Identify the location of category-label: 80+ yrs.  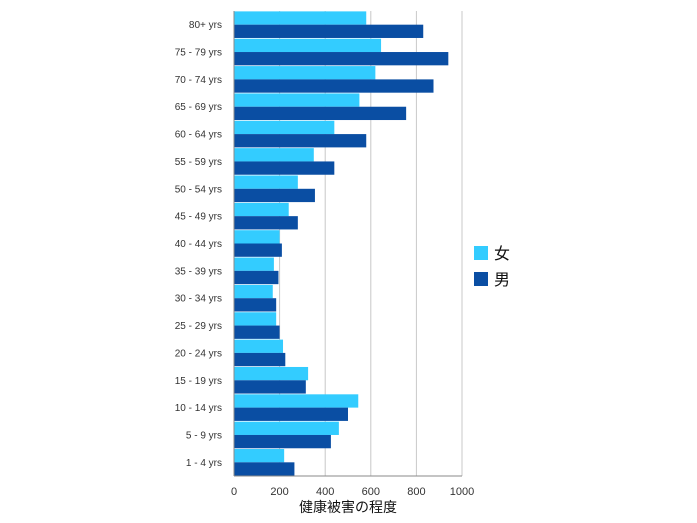
(205, 25).